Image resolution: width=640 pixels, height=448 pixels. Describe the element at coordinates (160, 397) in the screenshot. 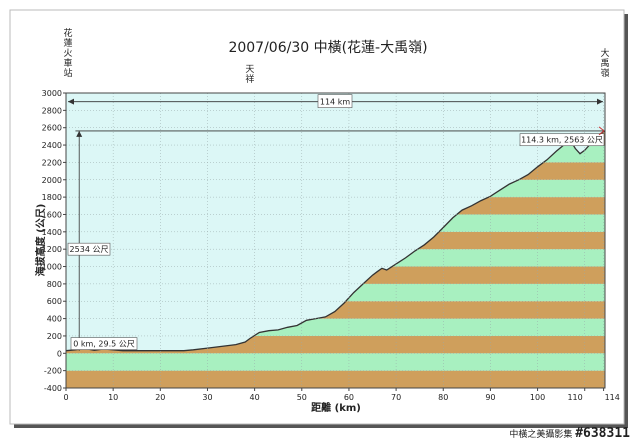

I see `x-tick-label: 20` at that location.